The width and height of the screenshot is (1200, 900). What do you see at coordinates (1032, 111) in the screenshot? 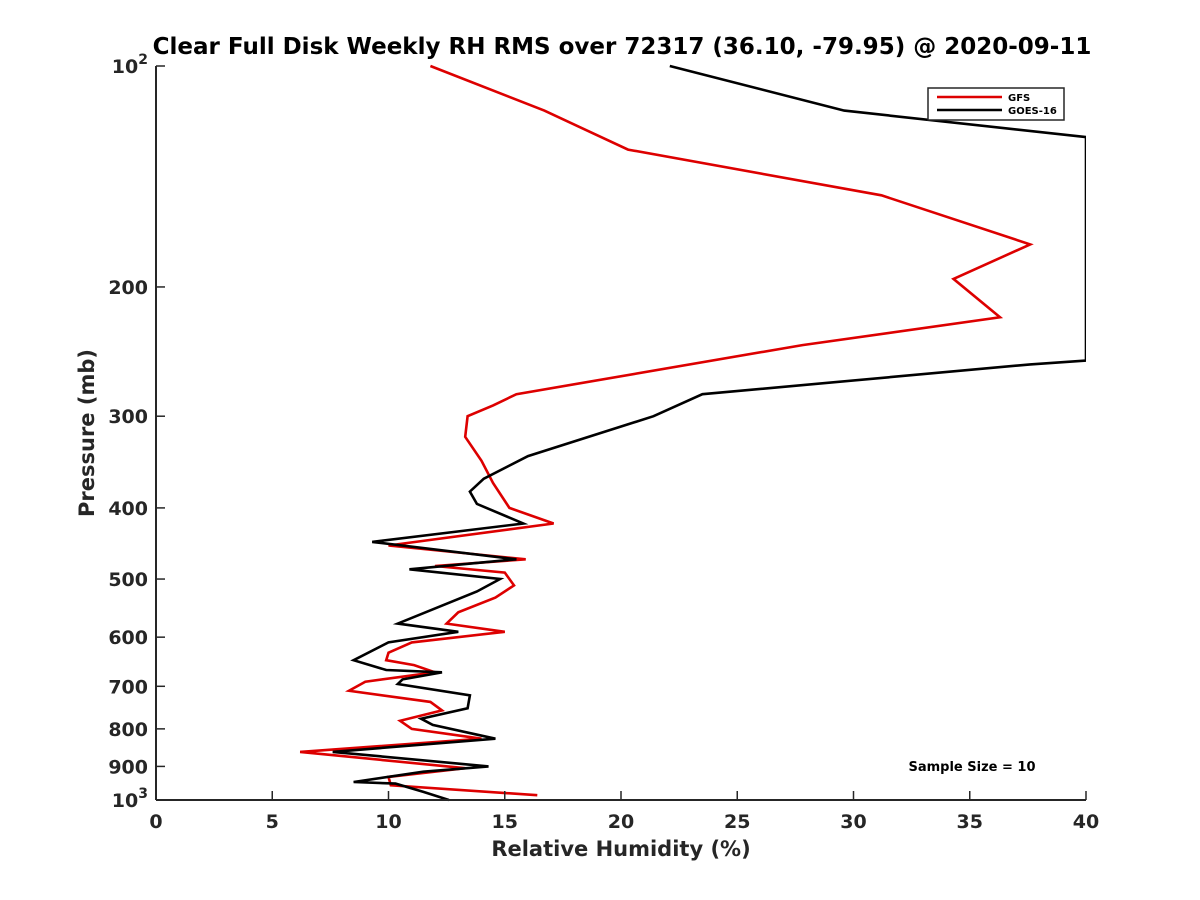
I see `legend-label-goes-16: GOES-16` at bounding box center [1032, 111].